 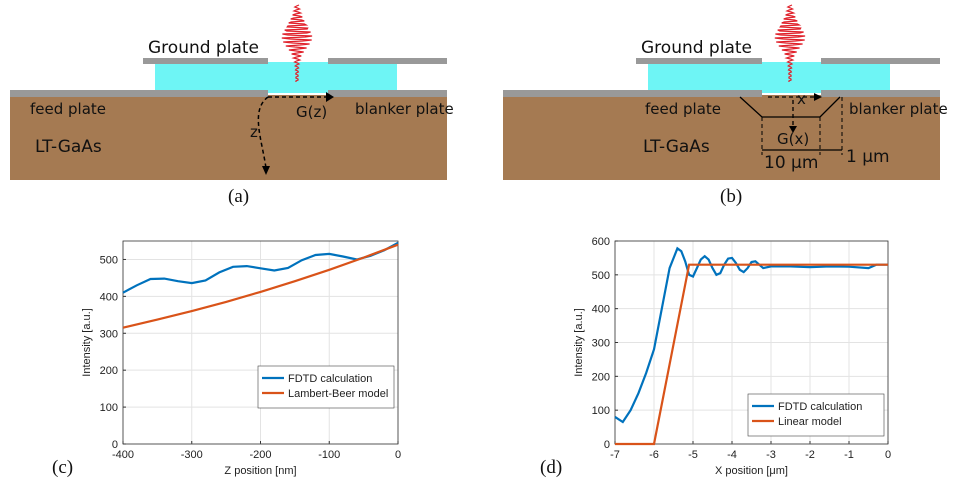 What do you see at coordinates (801, 99) in the screenshot?
I see `label: x` at bounding box center [801, 99].